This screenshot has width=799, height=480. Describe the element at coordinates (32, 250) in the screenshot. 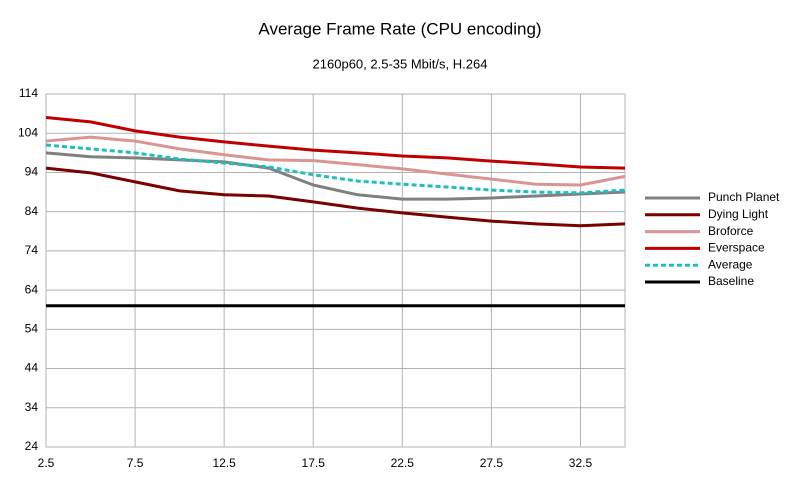

I see `y-tick-label: 74` at that location.